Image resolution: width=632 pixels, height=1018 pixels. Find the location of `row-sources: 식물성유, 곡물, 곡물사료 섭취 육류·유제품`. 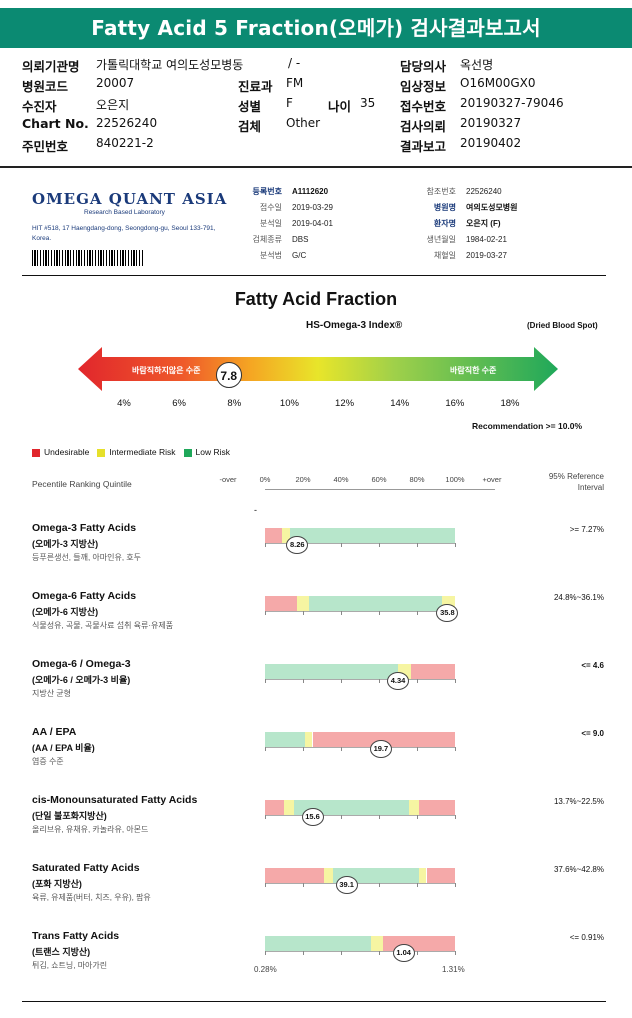

row-sources: 식물성유, 곡물, 곡물사료 섭취 육류·유제품 is located at coordinates (103, 625).